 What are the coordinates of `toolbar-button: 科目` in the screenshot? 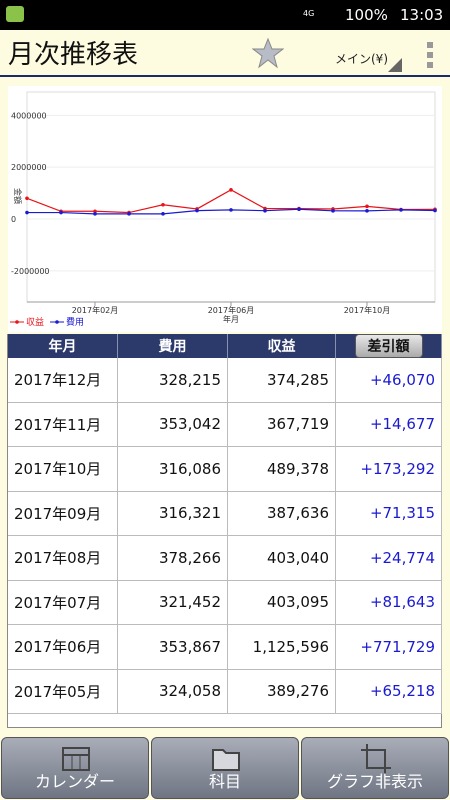 It's located at (225, 768).